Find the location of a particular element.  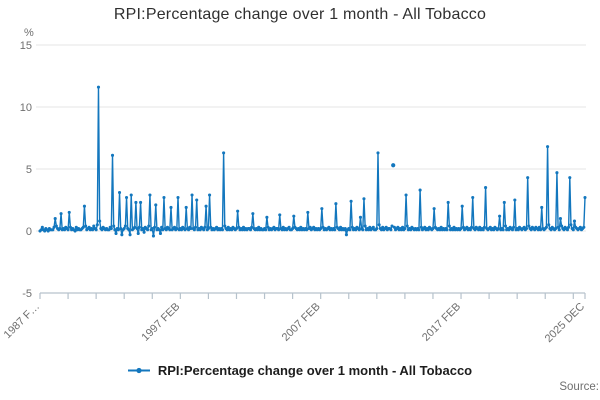

svg-text: 5 is located at coordinates (29, 170).